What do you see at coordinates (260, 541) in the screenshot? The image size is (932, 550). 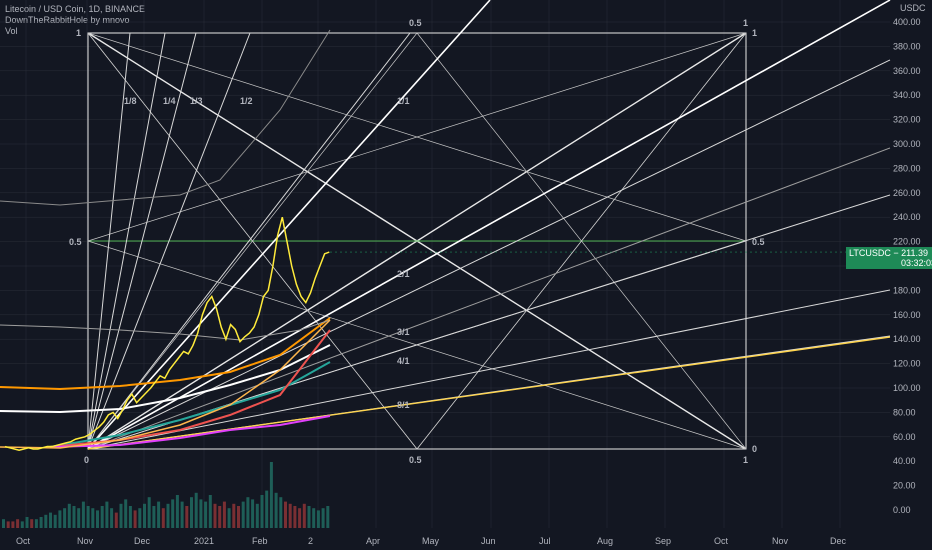 I see `x-tick-label: Feb` at bounding box center [260, 541].